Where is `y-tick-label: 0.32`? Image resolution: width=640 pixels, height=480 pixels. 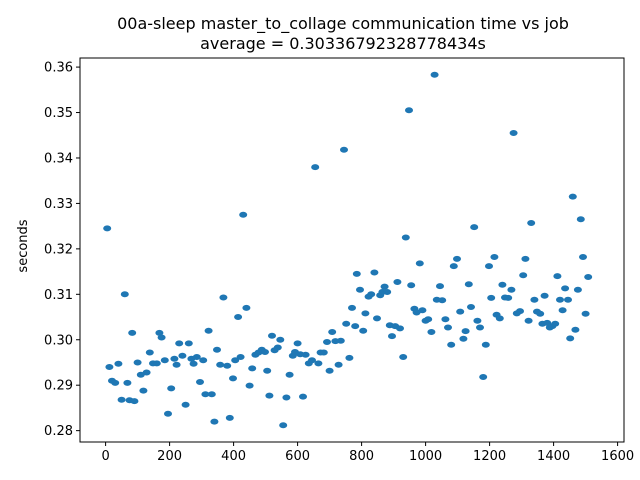
y-tick-label: 0.32 is located at coordinates (58, 249).